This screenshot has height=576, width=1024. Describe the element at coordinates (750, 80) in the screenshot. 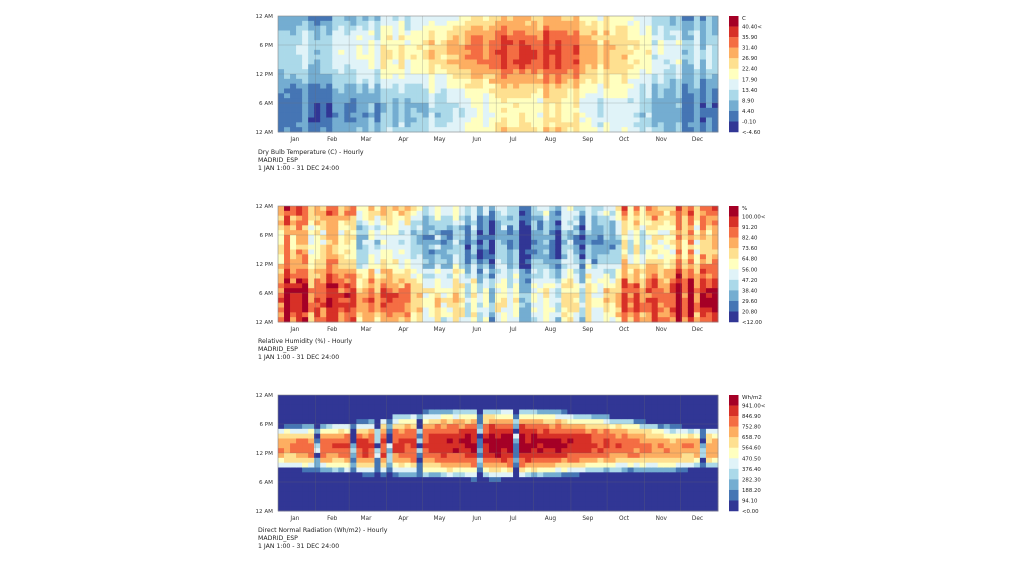

I see `temperature-legend-label: 17.90` at that location.